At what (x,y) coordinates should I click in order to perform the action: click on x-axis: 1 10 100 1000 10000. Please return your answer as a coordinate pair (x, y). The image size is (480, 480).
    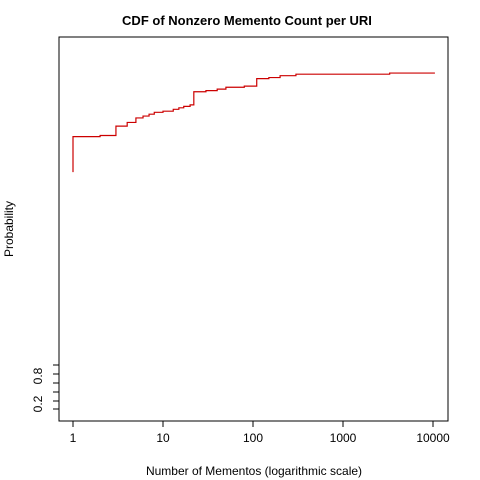
    Looking at the image, I should click on (260, 433).